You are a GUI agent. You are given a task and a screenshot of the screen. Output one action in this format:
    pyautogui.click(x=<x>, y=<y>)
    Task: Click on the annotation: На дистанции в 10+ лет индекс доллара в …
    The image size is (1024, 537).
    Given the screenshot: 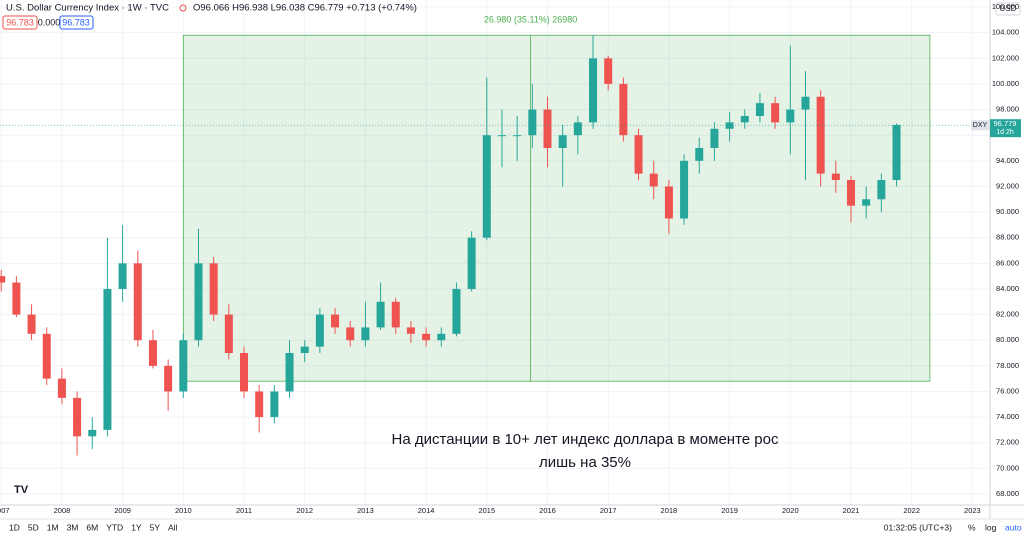 What is the action you would take?
    pyautogui.click(x=585, y=439)
    